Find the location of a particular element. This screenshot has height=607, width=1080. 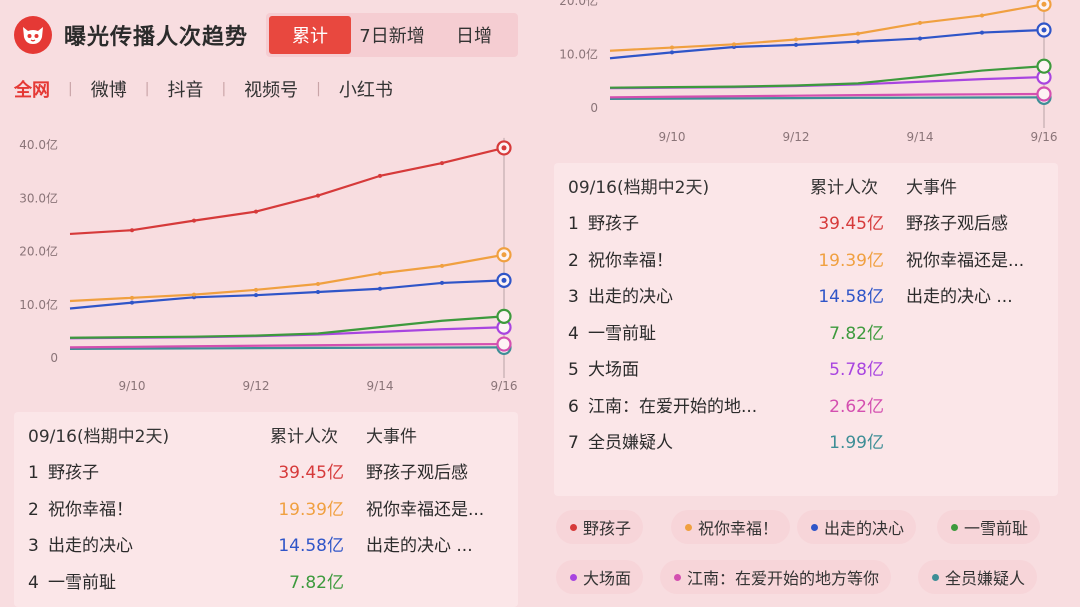

tab-7day-new: 7日新增 is located at coordinates (392, 36).